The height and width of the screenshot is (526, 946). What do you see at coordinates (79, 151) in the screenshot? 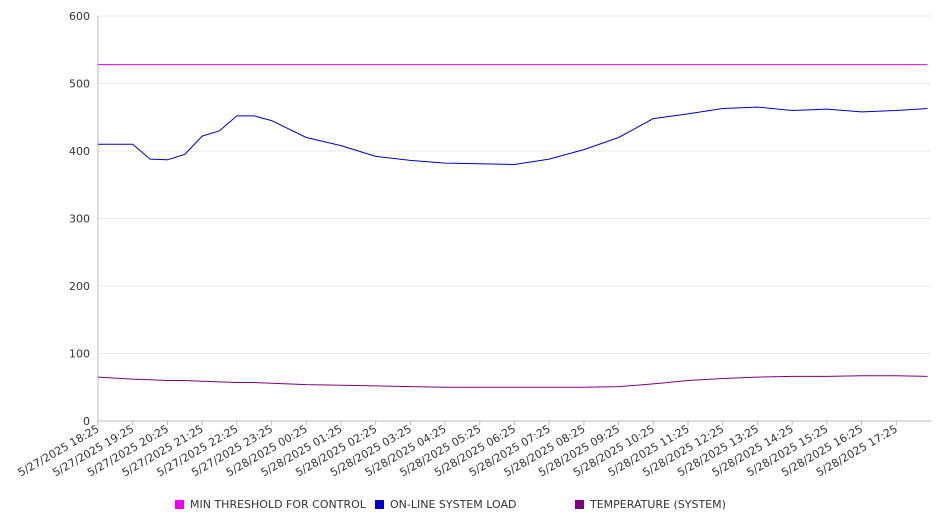
I see `y-tick-label: 400` at bounding box center [79, 151].